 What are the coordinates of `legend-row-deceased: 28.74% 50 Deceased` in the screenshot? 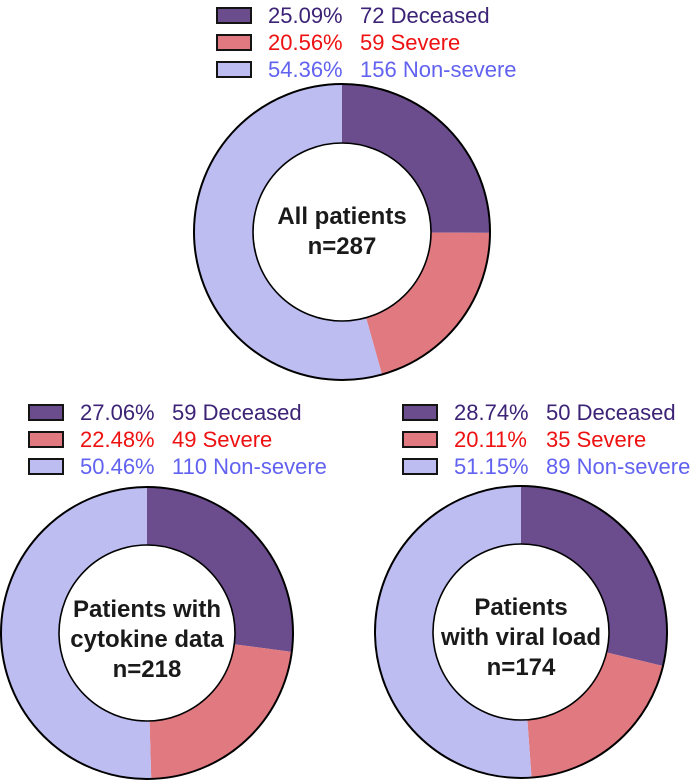 It's located at (546, 412).